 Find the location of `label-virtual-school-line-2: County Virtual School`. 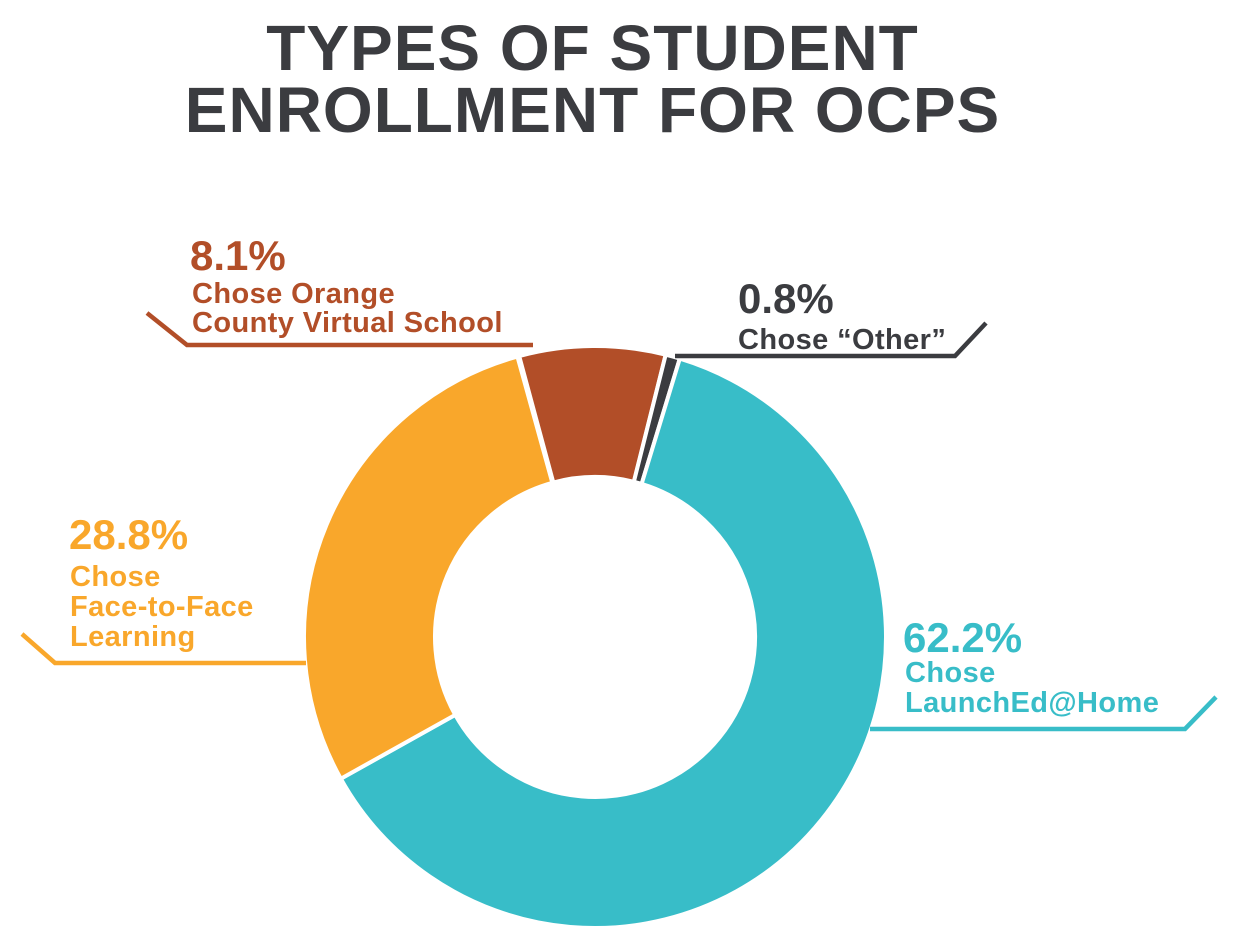

label-virtual-school-line-2: County Virtual School is located at coordinates (347, 323).